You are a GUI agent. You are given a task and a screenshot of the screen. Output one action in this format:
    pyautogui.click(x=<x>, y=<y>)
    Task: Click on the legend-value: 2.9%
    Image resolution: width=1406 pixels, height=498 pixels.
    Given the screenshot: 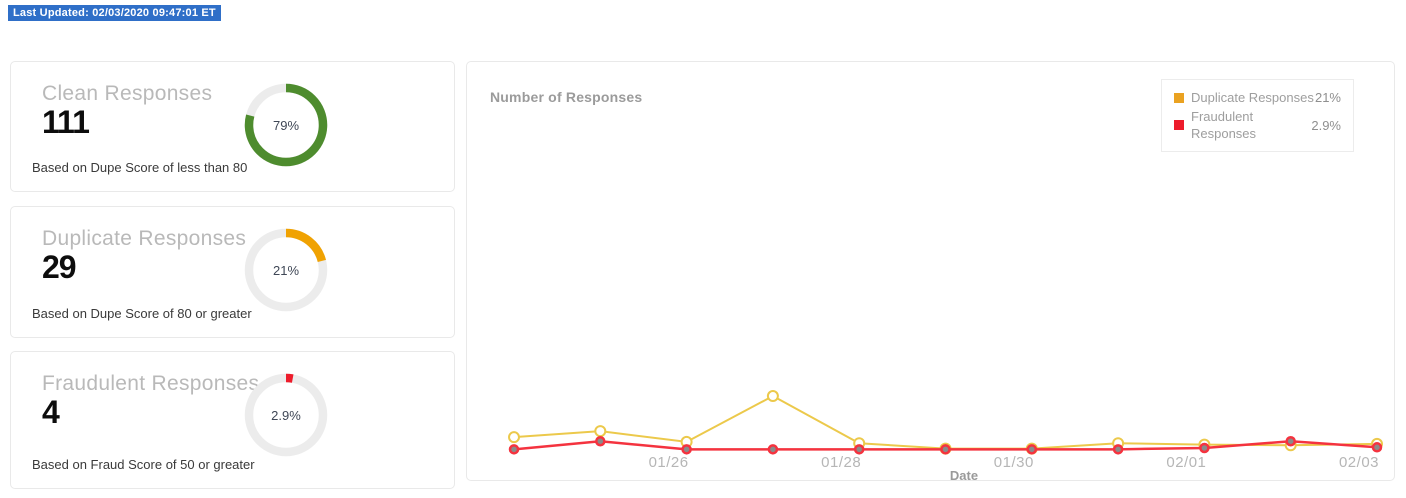 What is the action you would take?
    pyautogui.click(x=1326, y=125)
    